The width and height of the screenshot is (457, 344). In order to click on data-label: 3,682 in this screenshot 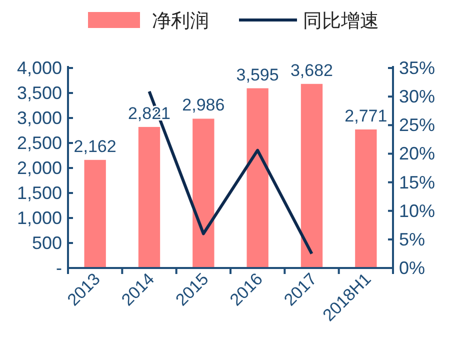, I will do `click(312, 70)`.